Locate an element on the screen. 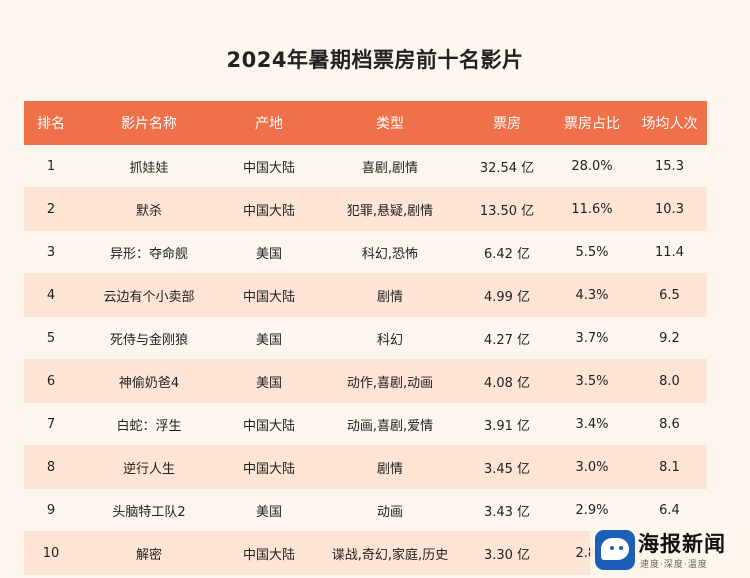 The height and width of the screenshot is (578, 750). column-header-share: 票房占比 is located at coordinates (592, 123).